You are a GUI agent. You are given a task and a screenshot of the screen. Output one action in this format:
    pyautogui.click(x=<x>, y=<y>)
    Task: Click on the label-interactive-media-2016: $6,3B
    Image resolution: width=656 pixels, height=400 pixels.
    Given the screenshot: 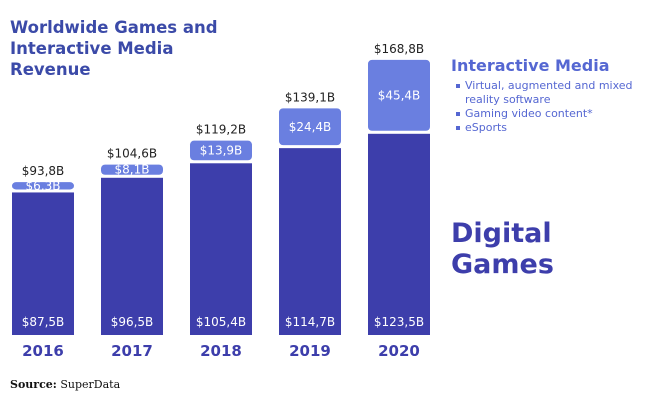 What is the action you would take?
    pyautogui.click(x=43, y=186)
    